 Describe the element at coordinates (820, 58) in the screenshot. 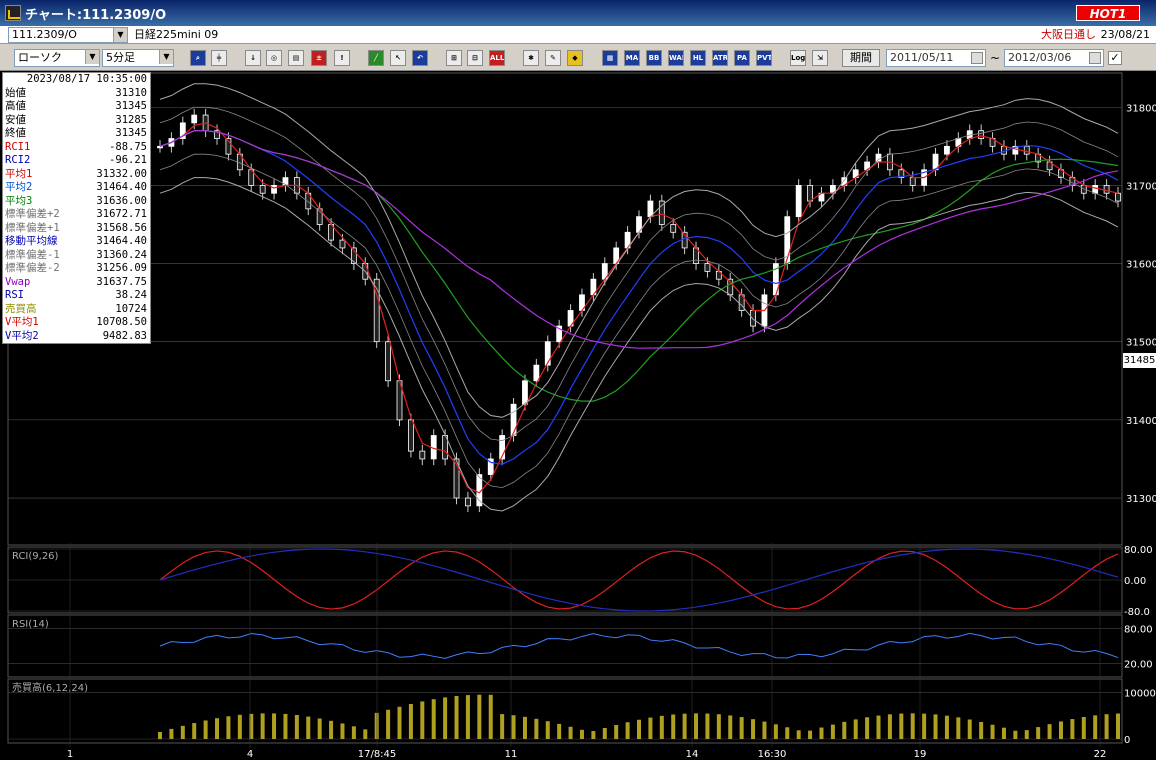

I see `export-icon: ⇲` at that location.